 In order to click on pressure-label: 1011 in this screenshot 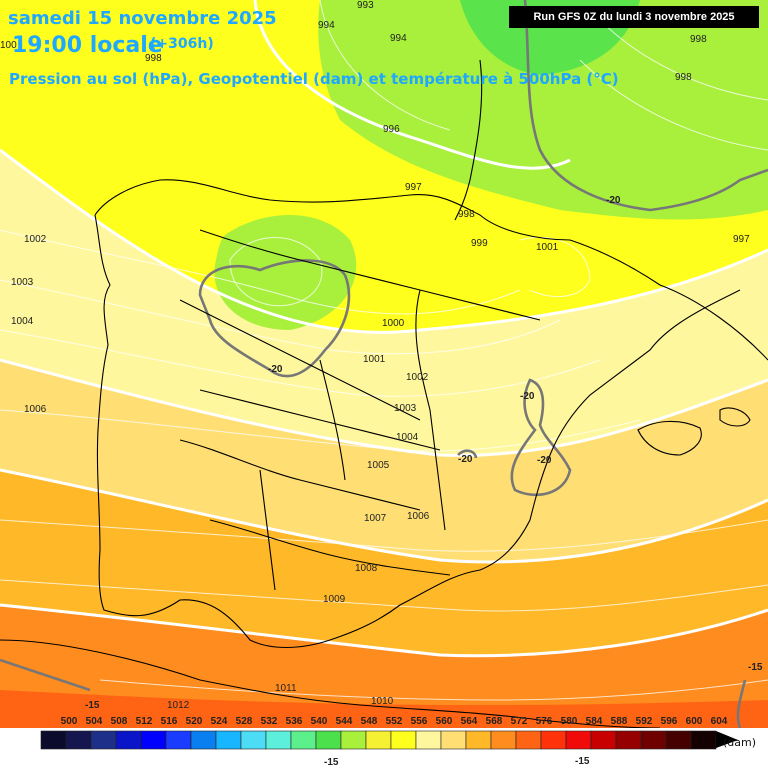, I will do `click(286, 688)`.